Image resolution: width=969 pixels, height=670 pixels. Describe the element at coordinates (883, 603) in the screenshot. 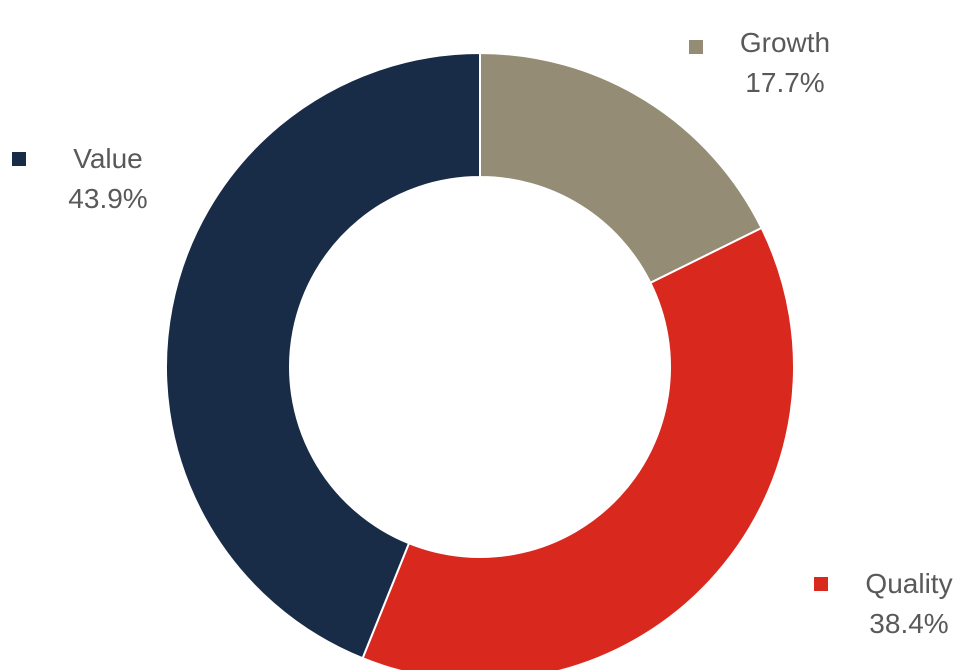

I see `label-quality: Quality 38.4%` at that location.